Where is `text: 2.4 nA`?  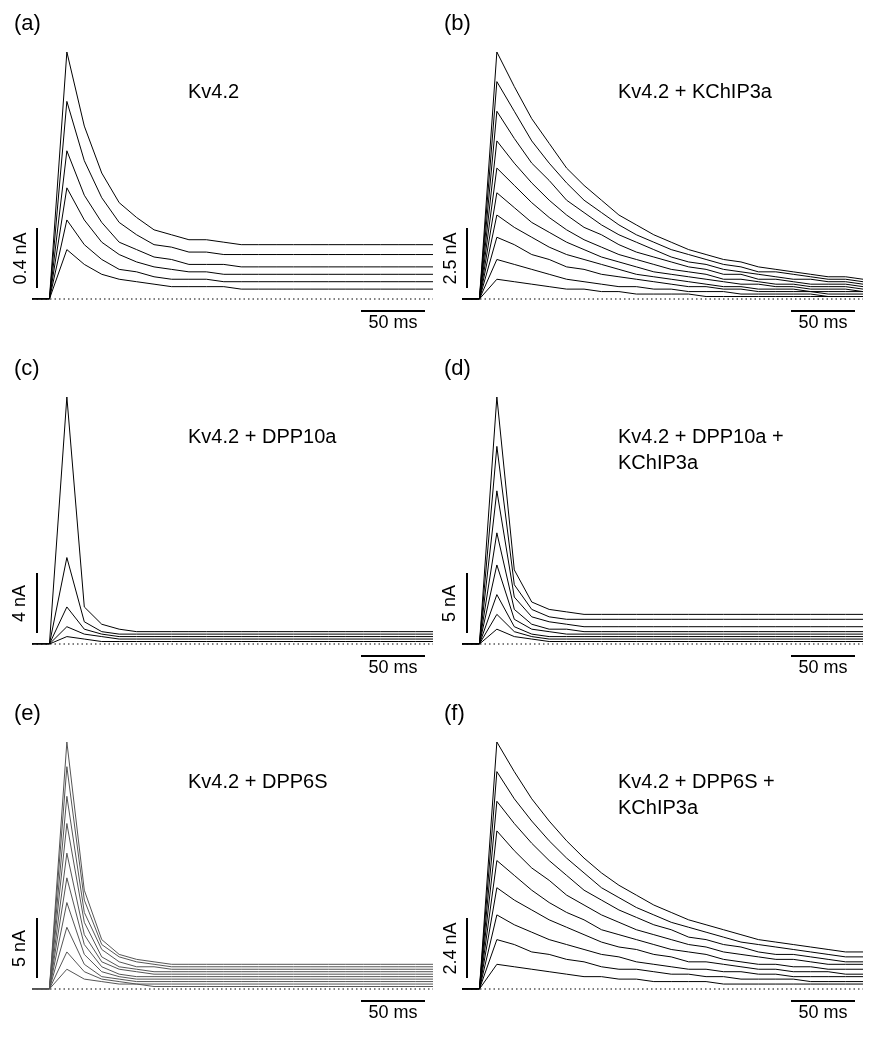
text: 2.4 nA is located at coordinates (450, 948).